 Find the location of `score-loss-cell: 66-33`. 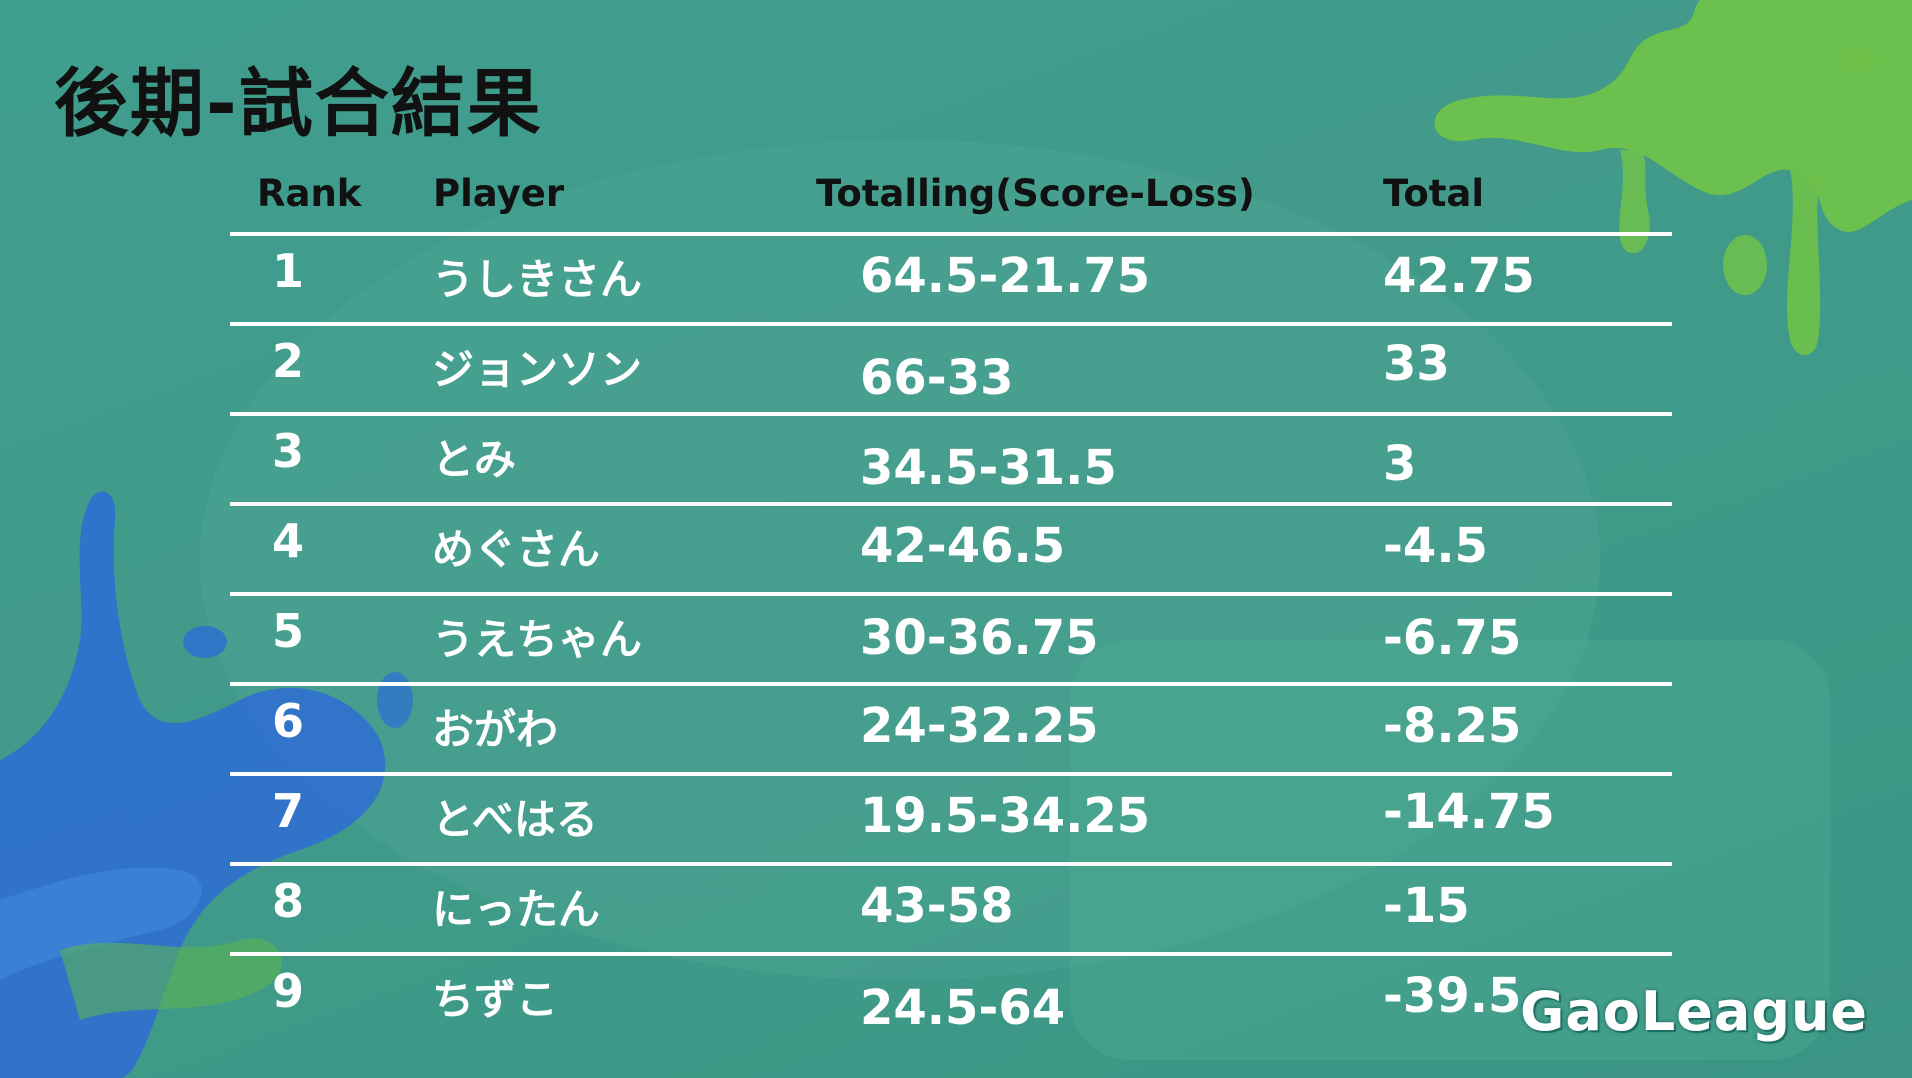

score-loss-cell: 66-33 is located at coordinates (937, 378).